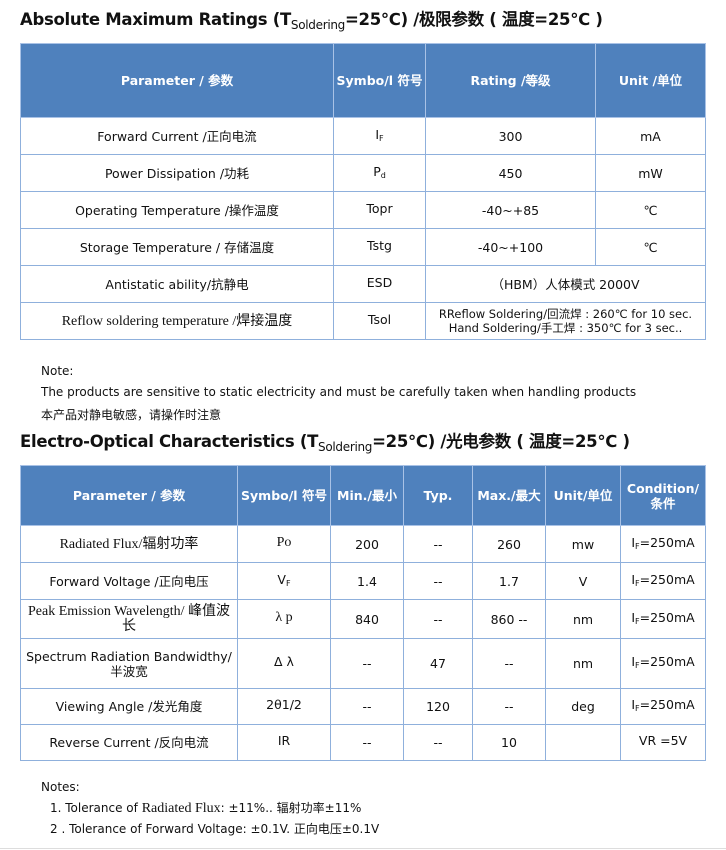 This screenshot has height=850, width=726. What do you see at coordinates (284, 661) in the screenshot?
I see `symbol-text: Δ λ` at bounding box center [284, 661].